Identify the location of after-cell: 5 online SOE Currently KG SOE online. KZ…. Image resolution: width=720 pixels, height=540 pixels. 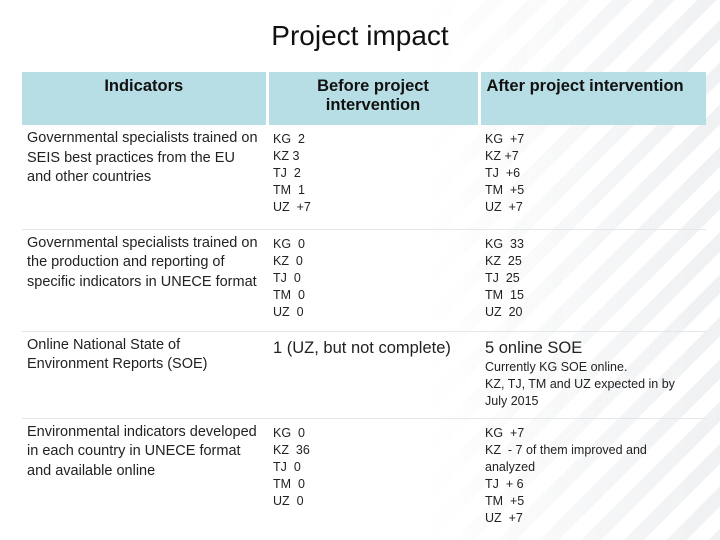
(592, 374).